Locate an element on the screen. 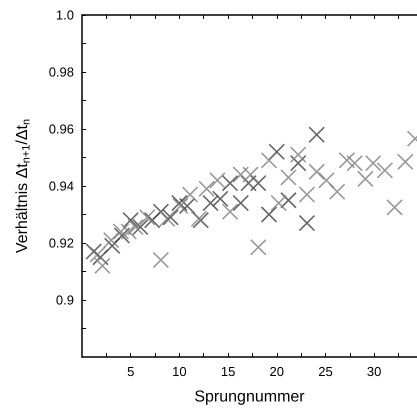 This screenshot has height=412, width=417. x-tick-label: 5 is located at coordinates (130, 371).